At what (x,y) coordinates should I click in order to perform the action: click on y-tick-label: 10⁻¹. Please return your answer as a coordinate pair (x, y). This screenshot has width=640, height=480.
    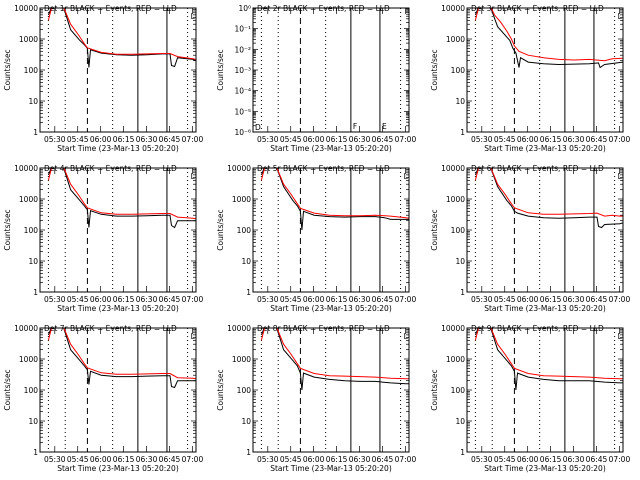
    Looking at the image, I should click on (242, 29).